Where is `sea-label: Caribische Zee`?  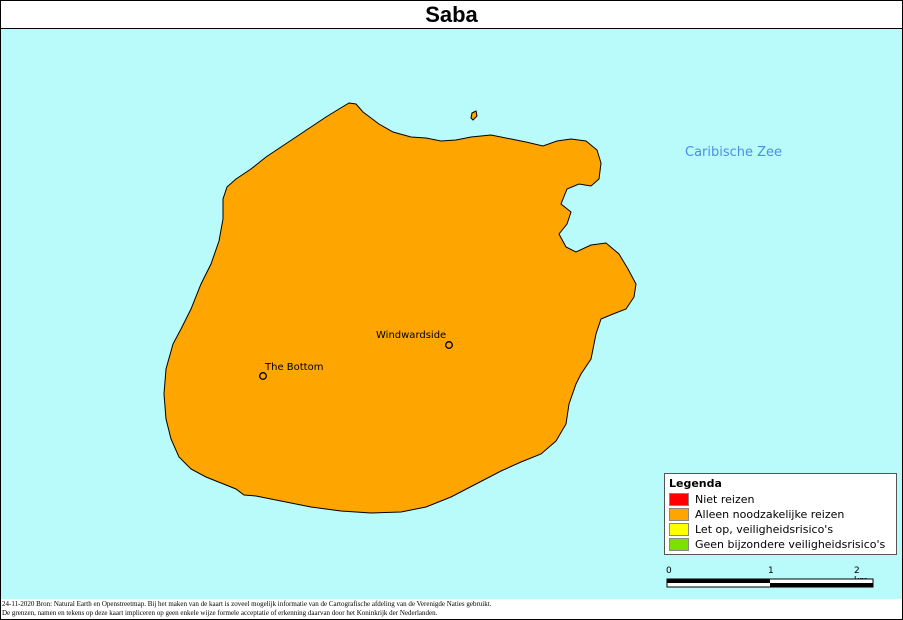 sea-label: Caribische Zee is located at coordinates (734, 152).